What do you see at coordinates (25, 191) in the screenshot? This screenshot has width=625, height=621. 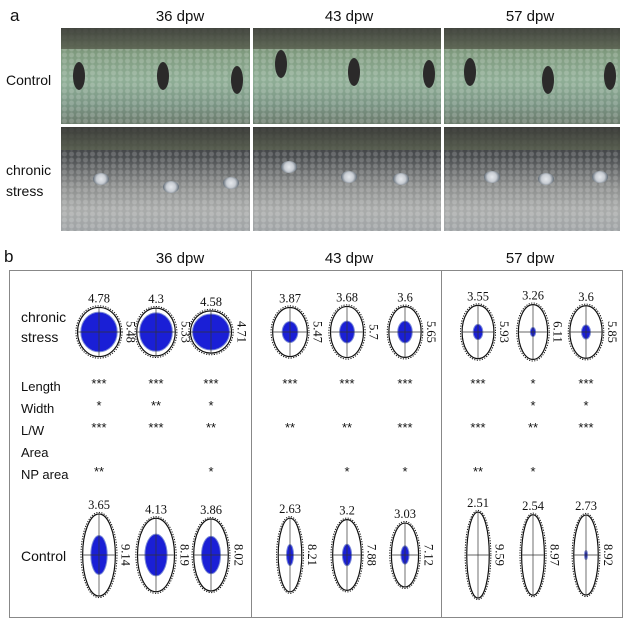 I see `panel-a-stress-label-2: stress` at bounding box center [25, 191].